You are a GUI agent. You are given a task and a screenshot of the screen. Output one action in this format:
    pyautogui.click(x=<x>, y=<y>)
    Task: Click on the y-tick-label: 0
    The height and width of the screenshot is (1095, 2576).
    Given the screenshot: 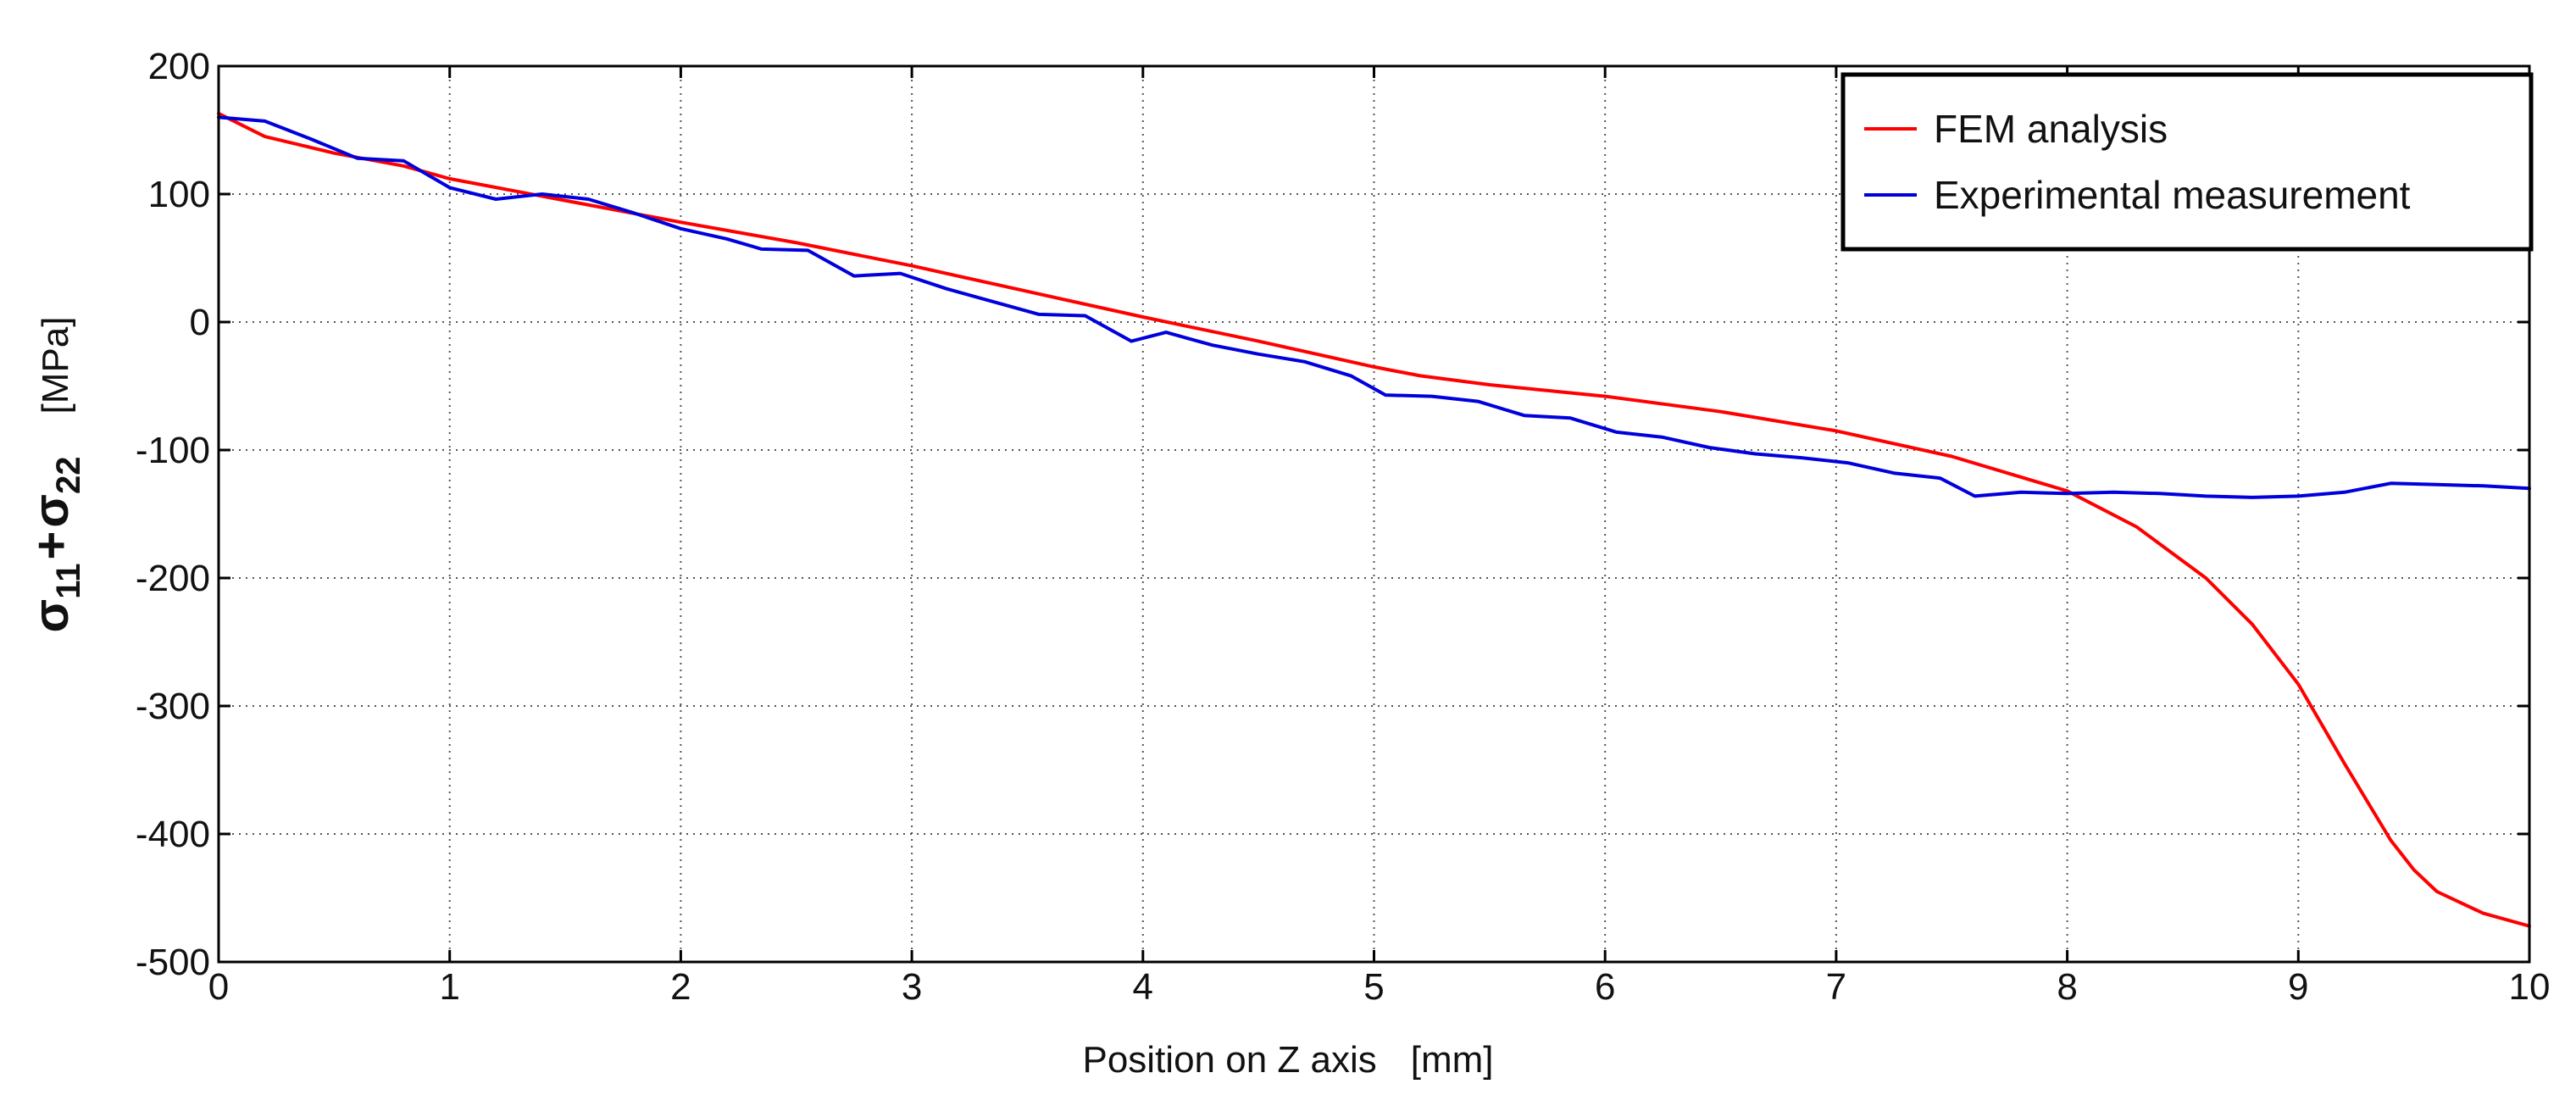 What is the action you would take?
    pyautogui.click(x=200, y=322)
    